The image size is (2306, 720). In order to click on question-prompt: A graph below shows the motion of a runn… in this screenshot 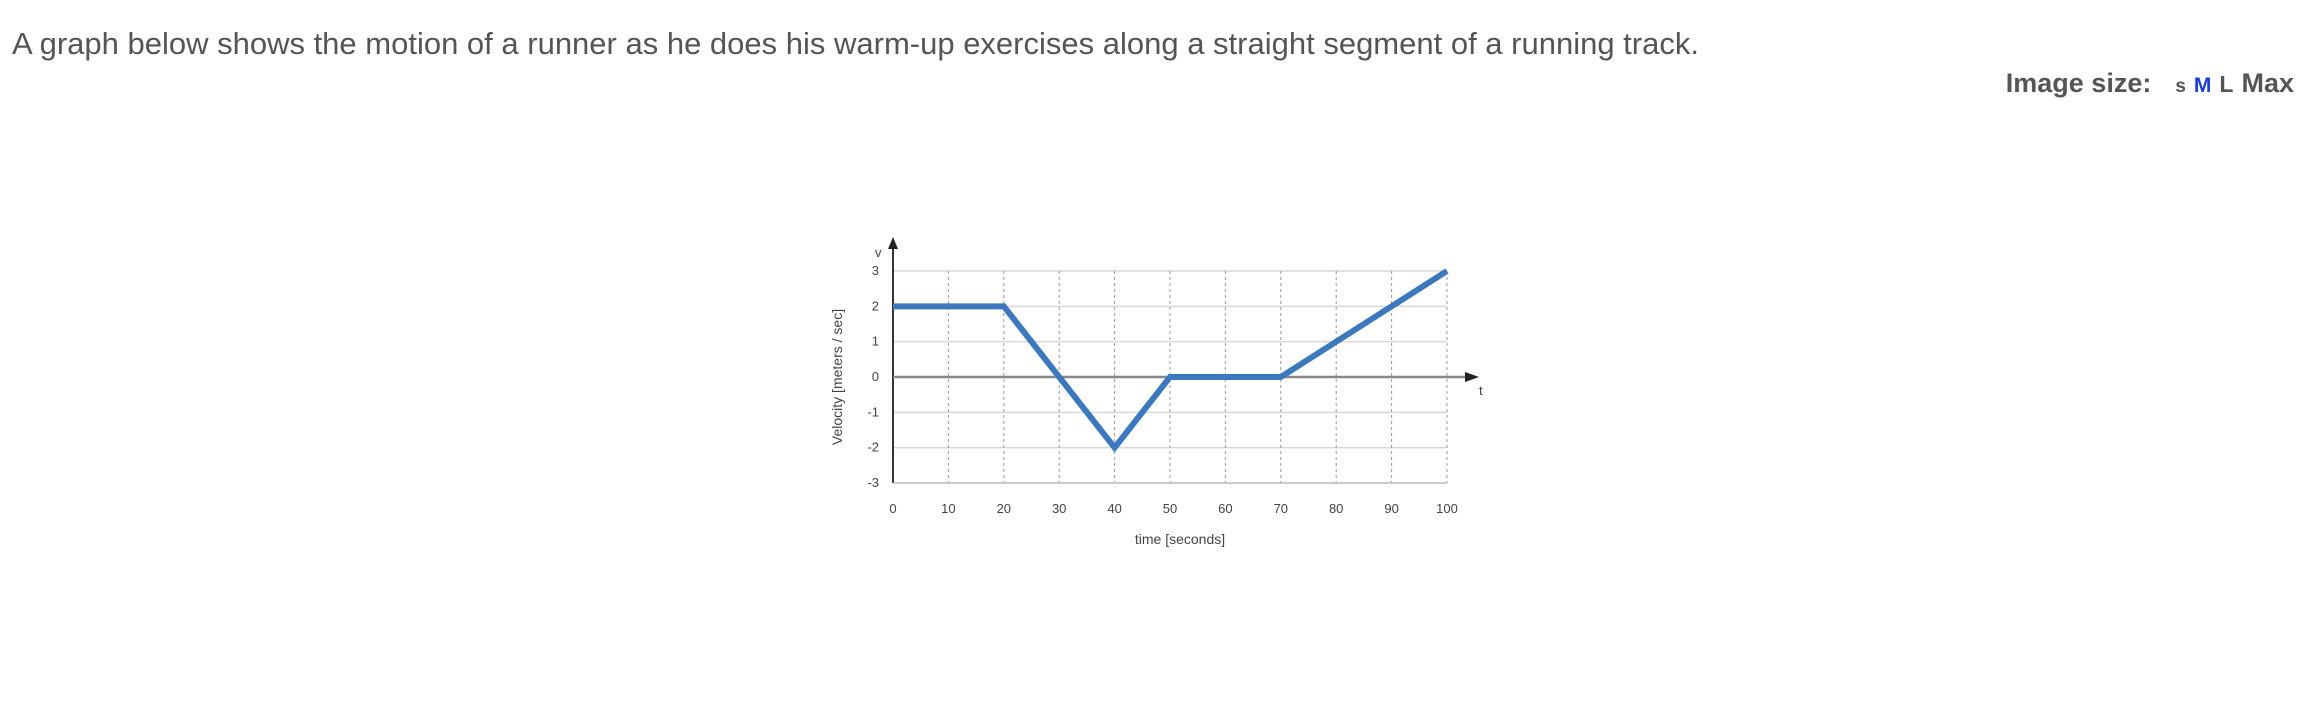, I will do `click(855, 43)`.